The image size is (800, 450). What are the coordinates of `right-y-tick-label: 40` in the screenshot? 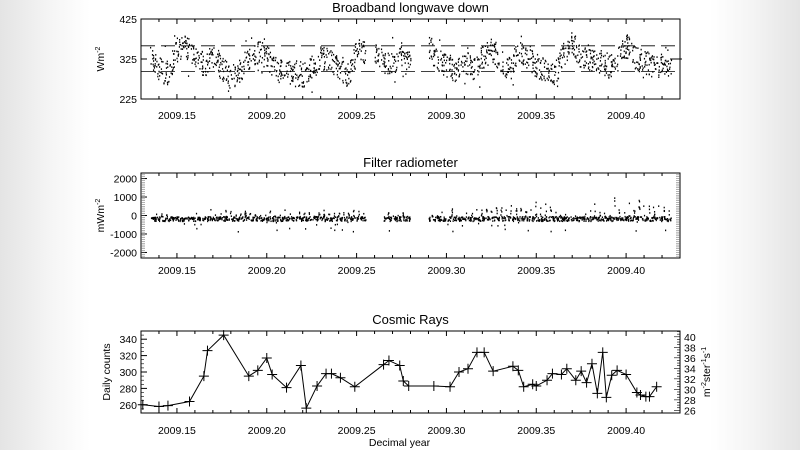 It's located at (690, 338).